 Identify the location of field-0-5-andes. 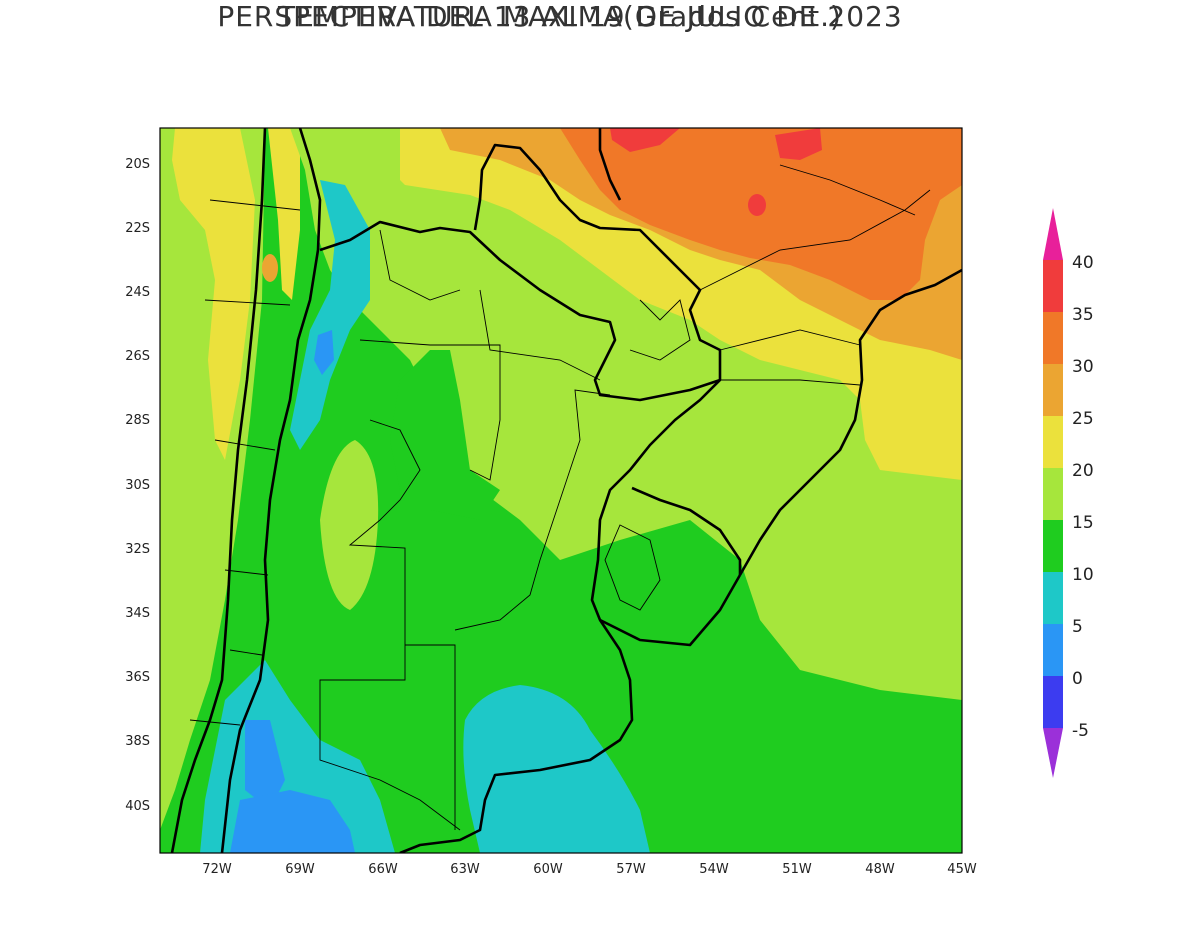
(324, 352).